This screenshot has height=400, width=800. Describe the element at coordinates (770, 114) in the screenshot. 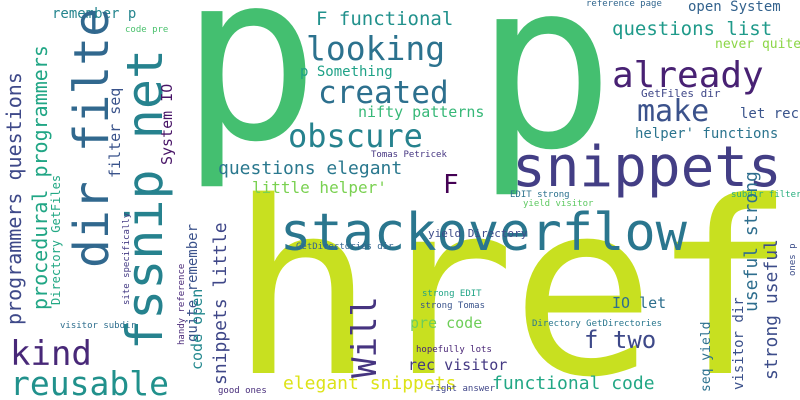

I see `word-let-rec: let rec` at that location.